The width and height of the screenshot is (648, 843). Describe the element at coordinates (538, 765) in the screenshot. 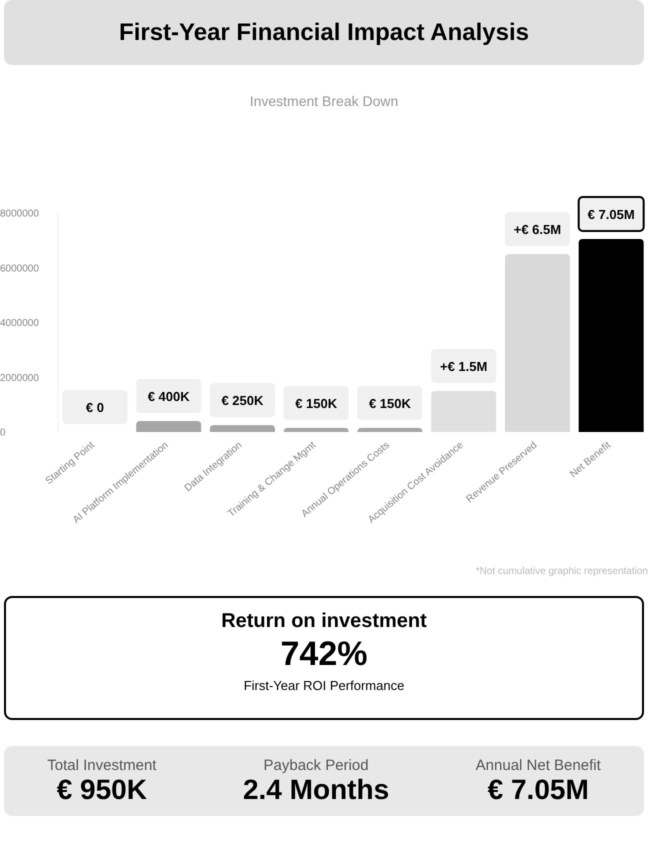

I see `text: Annual Net Benefit` at that location.